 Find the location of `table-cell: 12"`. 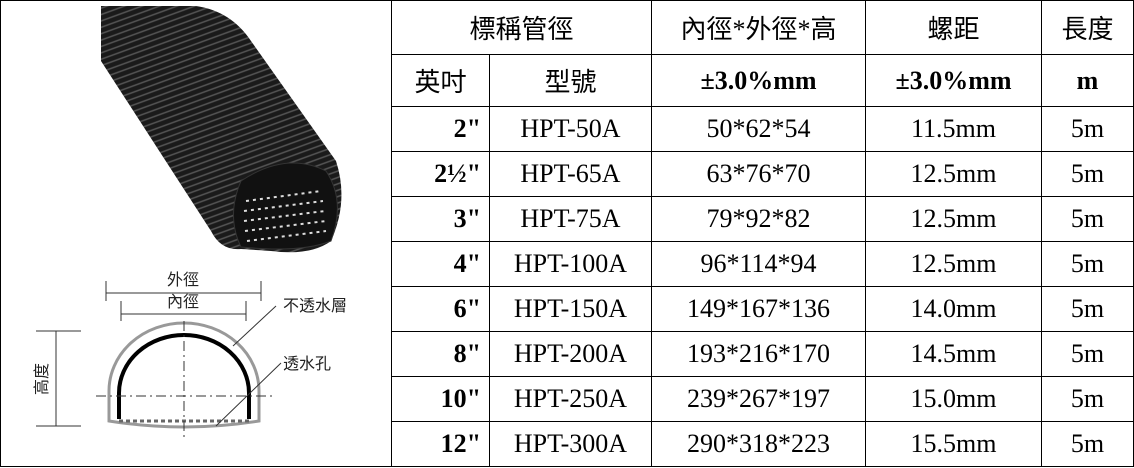

table-cell: 12" is located at coordinates (440, 444).